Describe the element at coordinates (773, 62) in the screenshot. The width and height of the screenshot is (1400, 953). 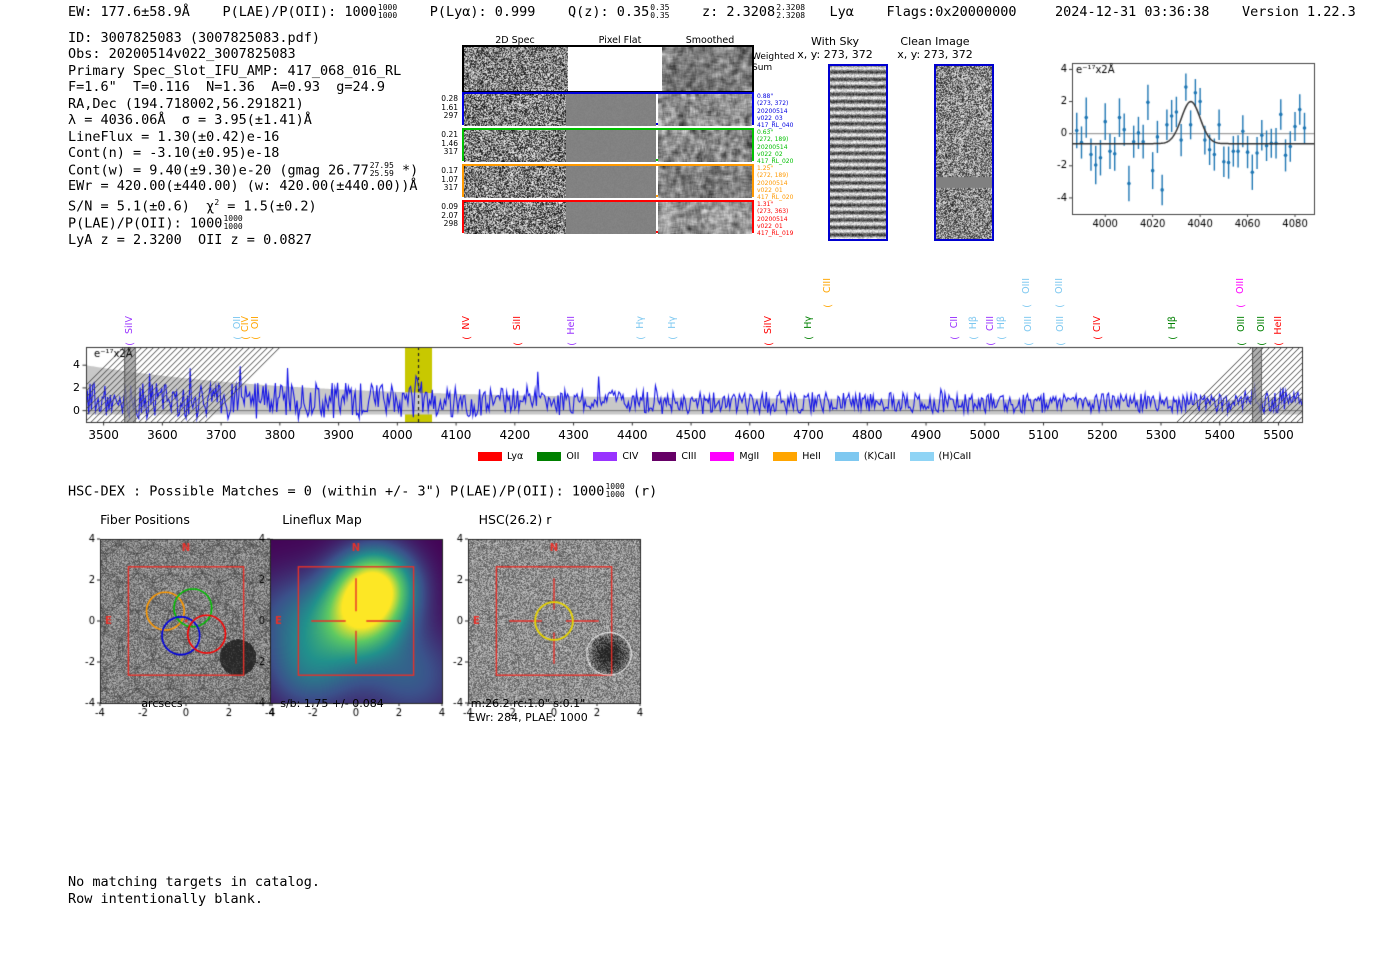
I see `weighted-sum-label: Weighted Sum` at that location.